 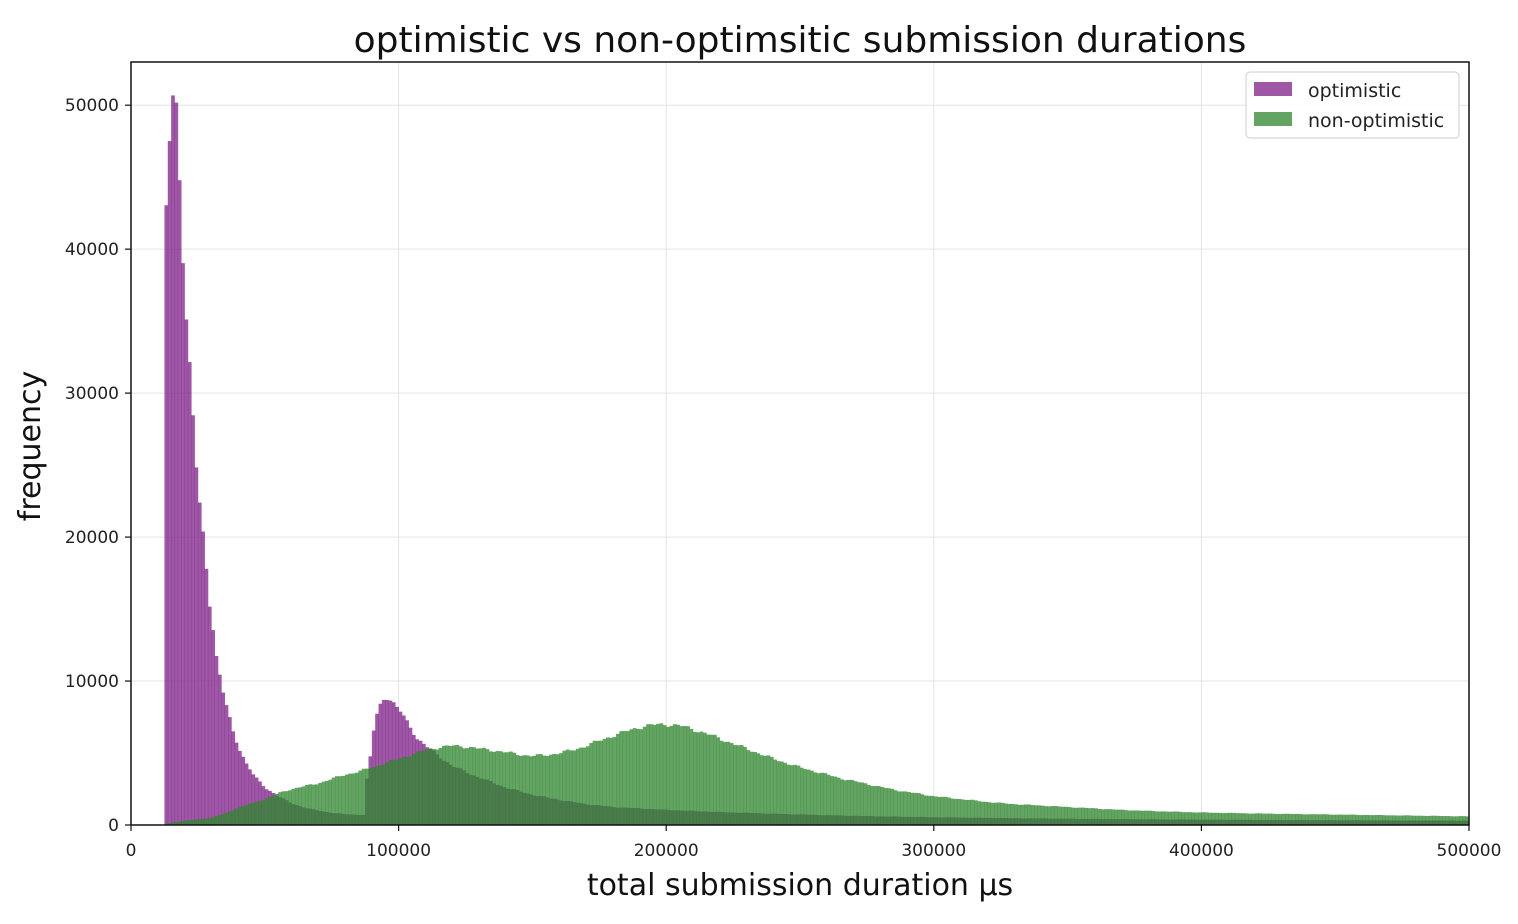 I want to click on y-tick-label: 10000, so click(x=92, y=682).